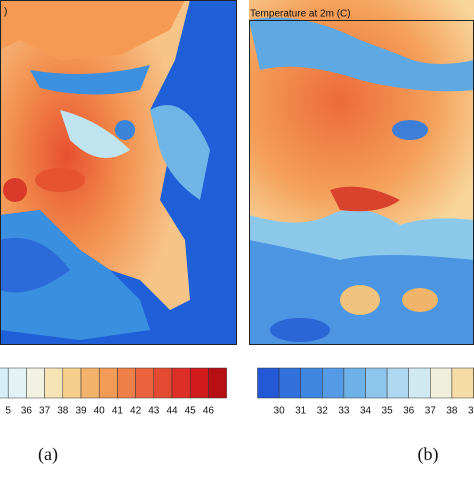 This screenshot has width=474, height=479. I want to click on colorbar-tick-label: 30, so click(280, 411).